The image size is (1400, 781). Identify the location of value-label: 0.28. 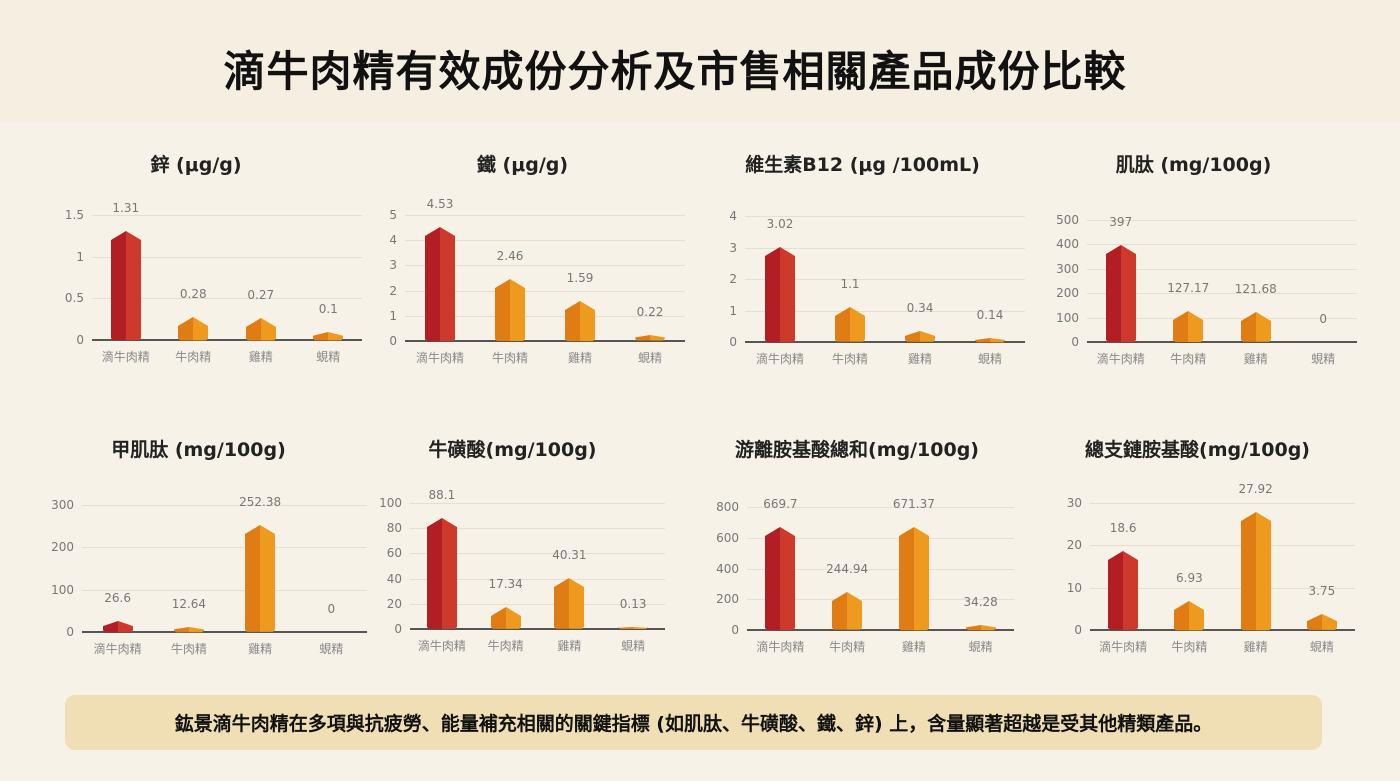
(193, 293).